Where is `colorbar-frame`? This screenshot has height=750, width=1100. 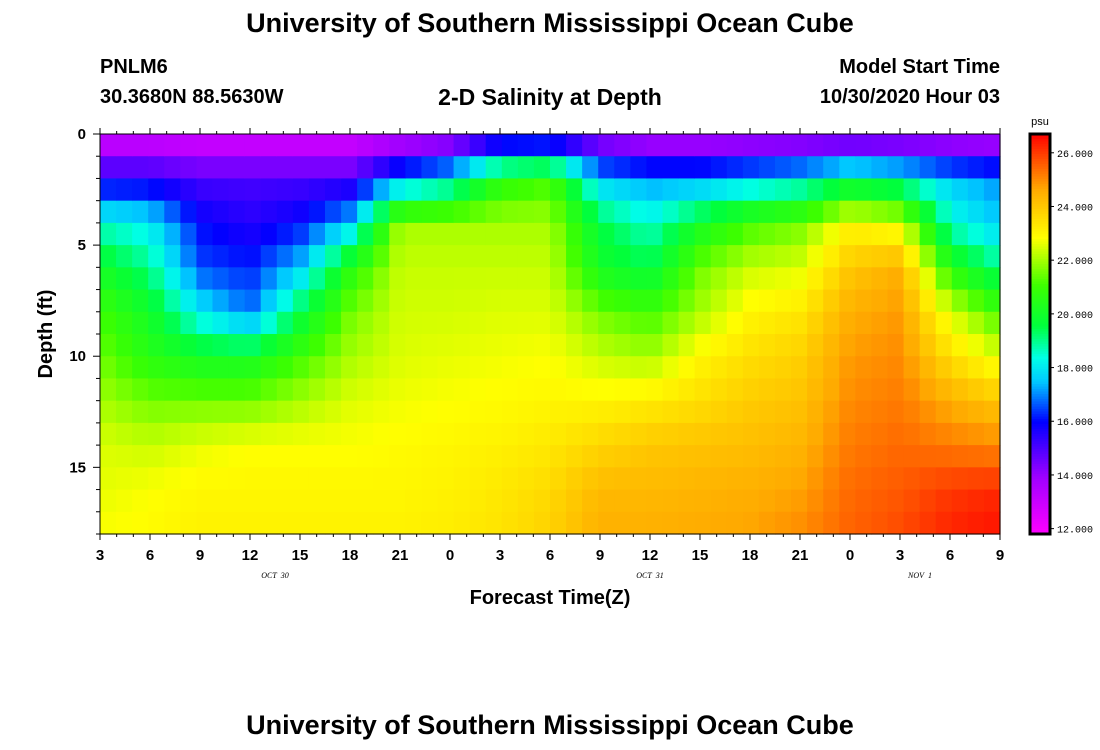 colorbar-frame is located at coordinates (1040, 334).